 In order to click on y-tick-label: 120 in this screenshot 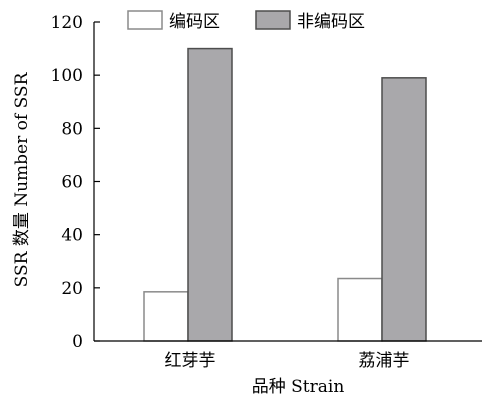, I will do `click(67, 23)`.